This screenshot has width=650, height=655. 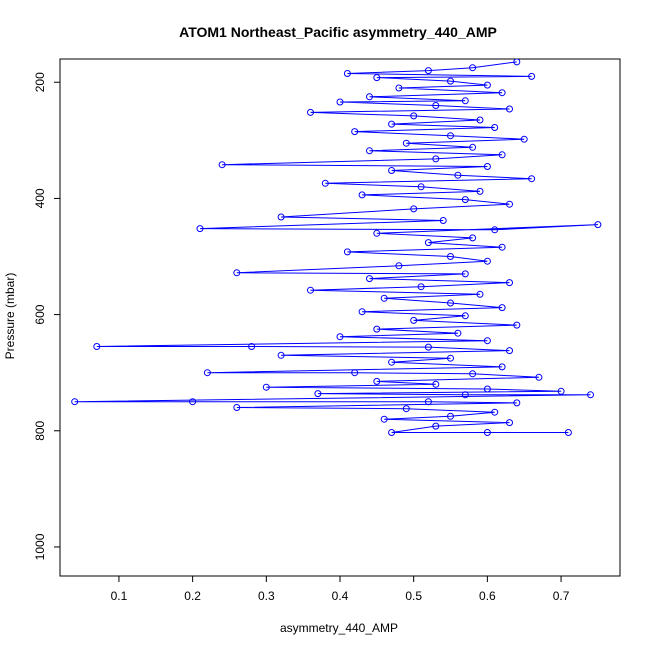 I want to click on x-tick-label: 0.4, so click(x=340, y=596).